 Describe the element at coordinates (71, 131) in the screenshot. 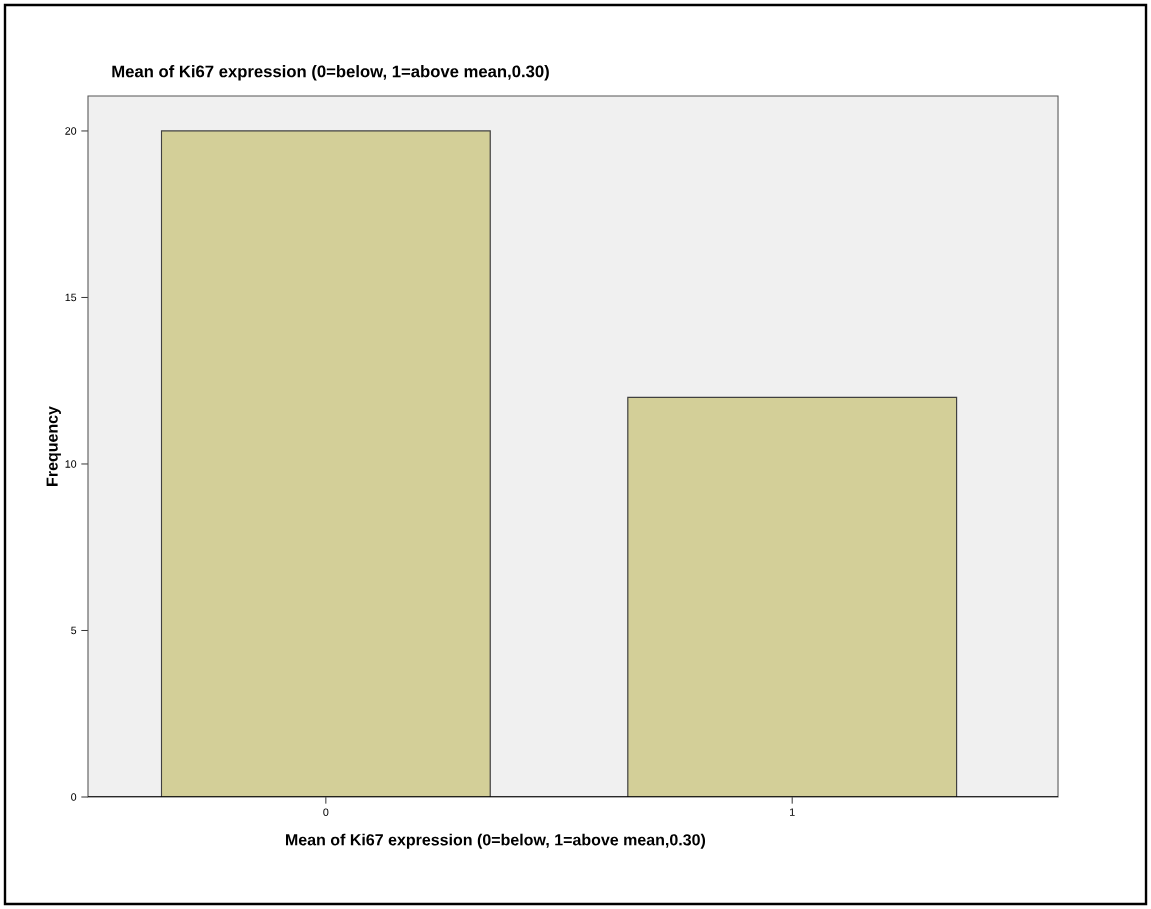

I see `y-tick-label: 20` at that location.